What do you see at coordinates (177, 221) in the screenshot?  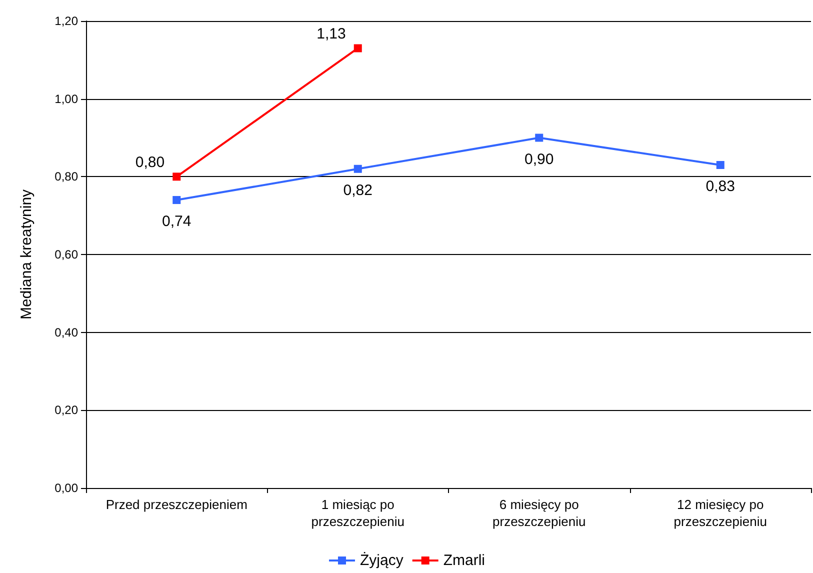 I see `data-label: 0,74` at bounding box center [177, 221].